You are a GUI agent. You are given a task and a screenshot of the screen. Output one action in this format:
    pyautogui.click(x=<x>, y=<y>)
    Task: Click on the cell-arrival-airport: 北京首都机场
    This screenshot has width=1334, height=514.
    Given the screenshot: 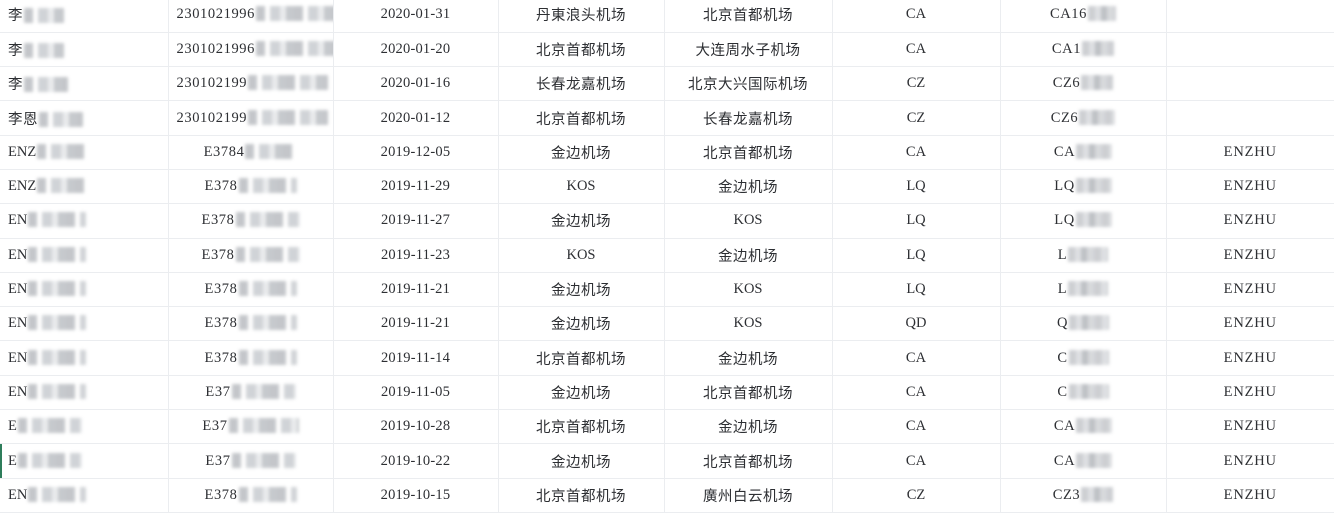 What is the action you would take?
    pyautogui.click(x=748, y=461)
    